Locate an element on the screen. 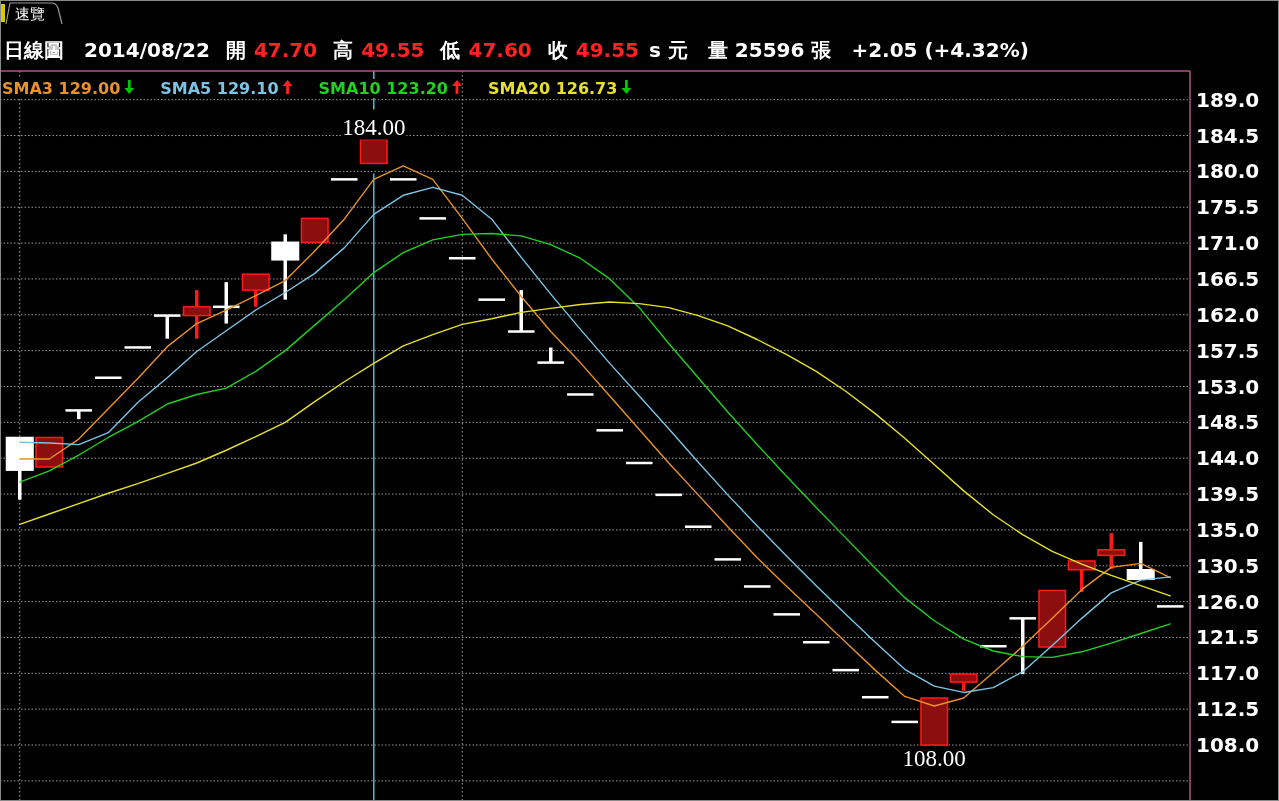 Image resolution: width=1279 pixels, height=801 pixels. text: 高 is located at coordinates (343, 50).